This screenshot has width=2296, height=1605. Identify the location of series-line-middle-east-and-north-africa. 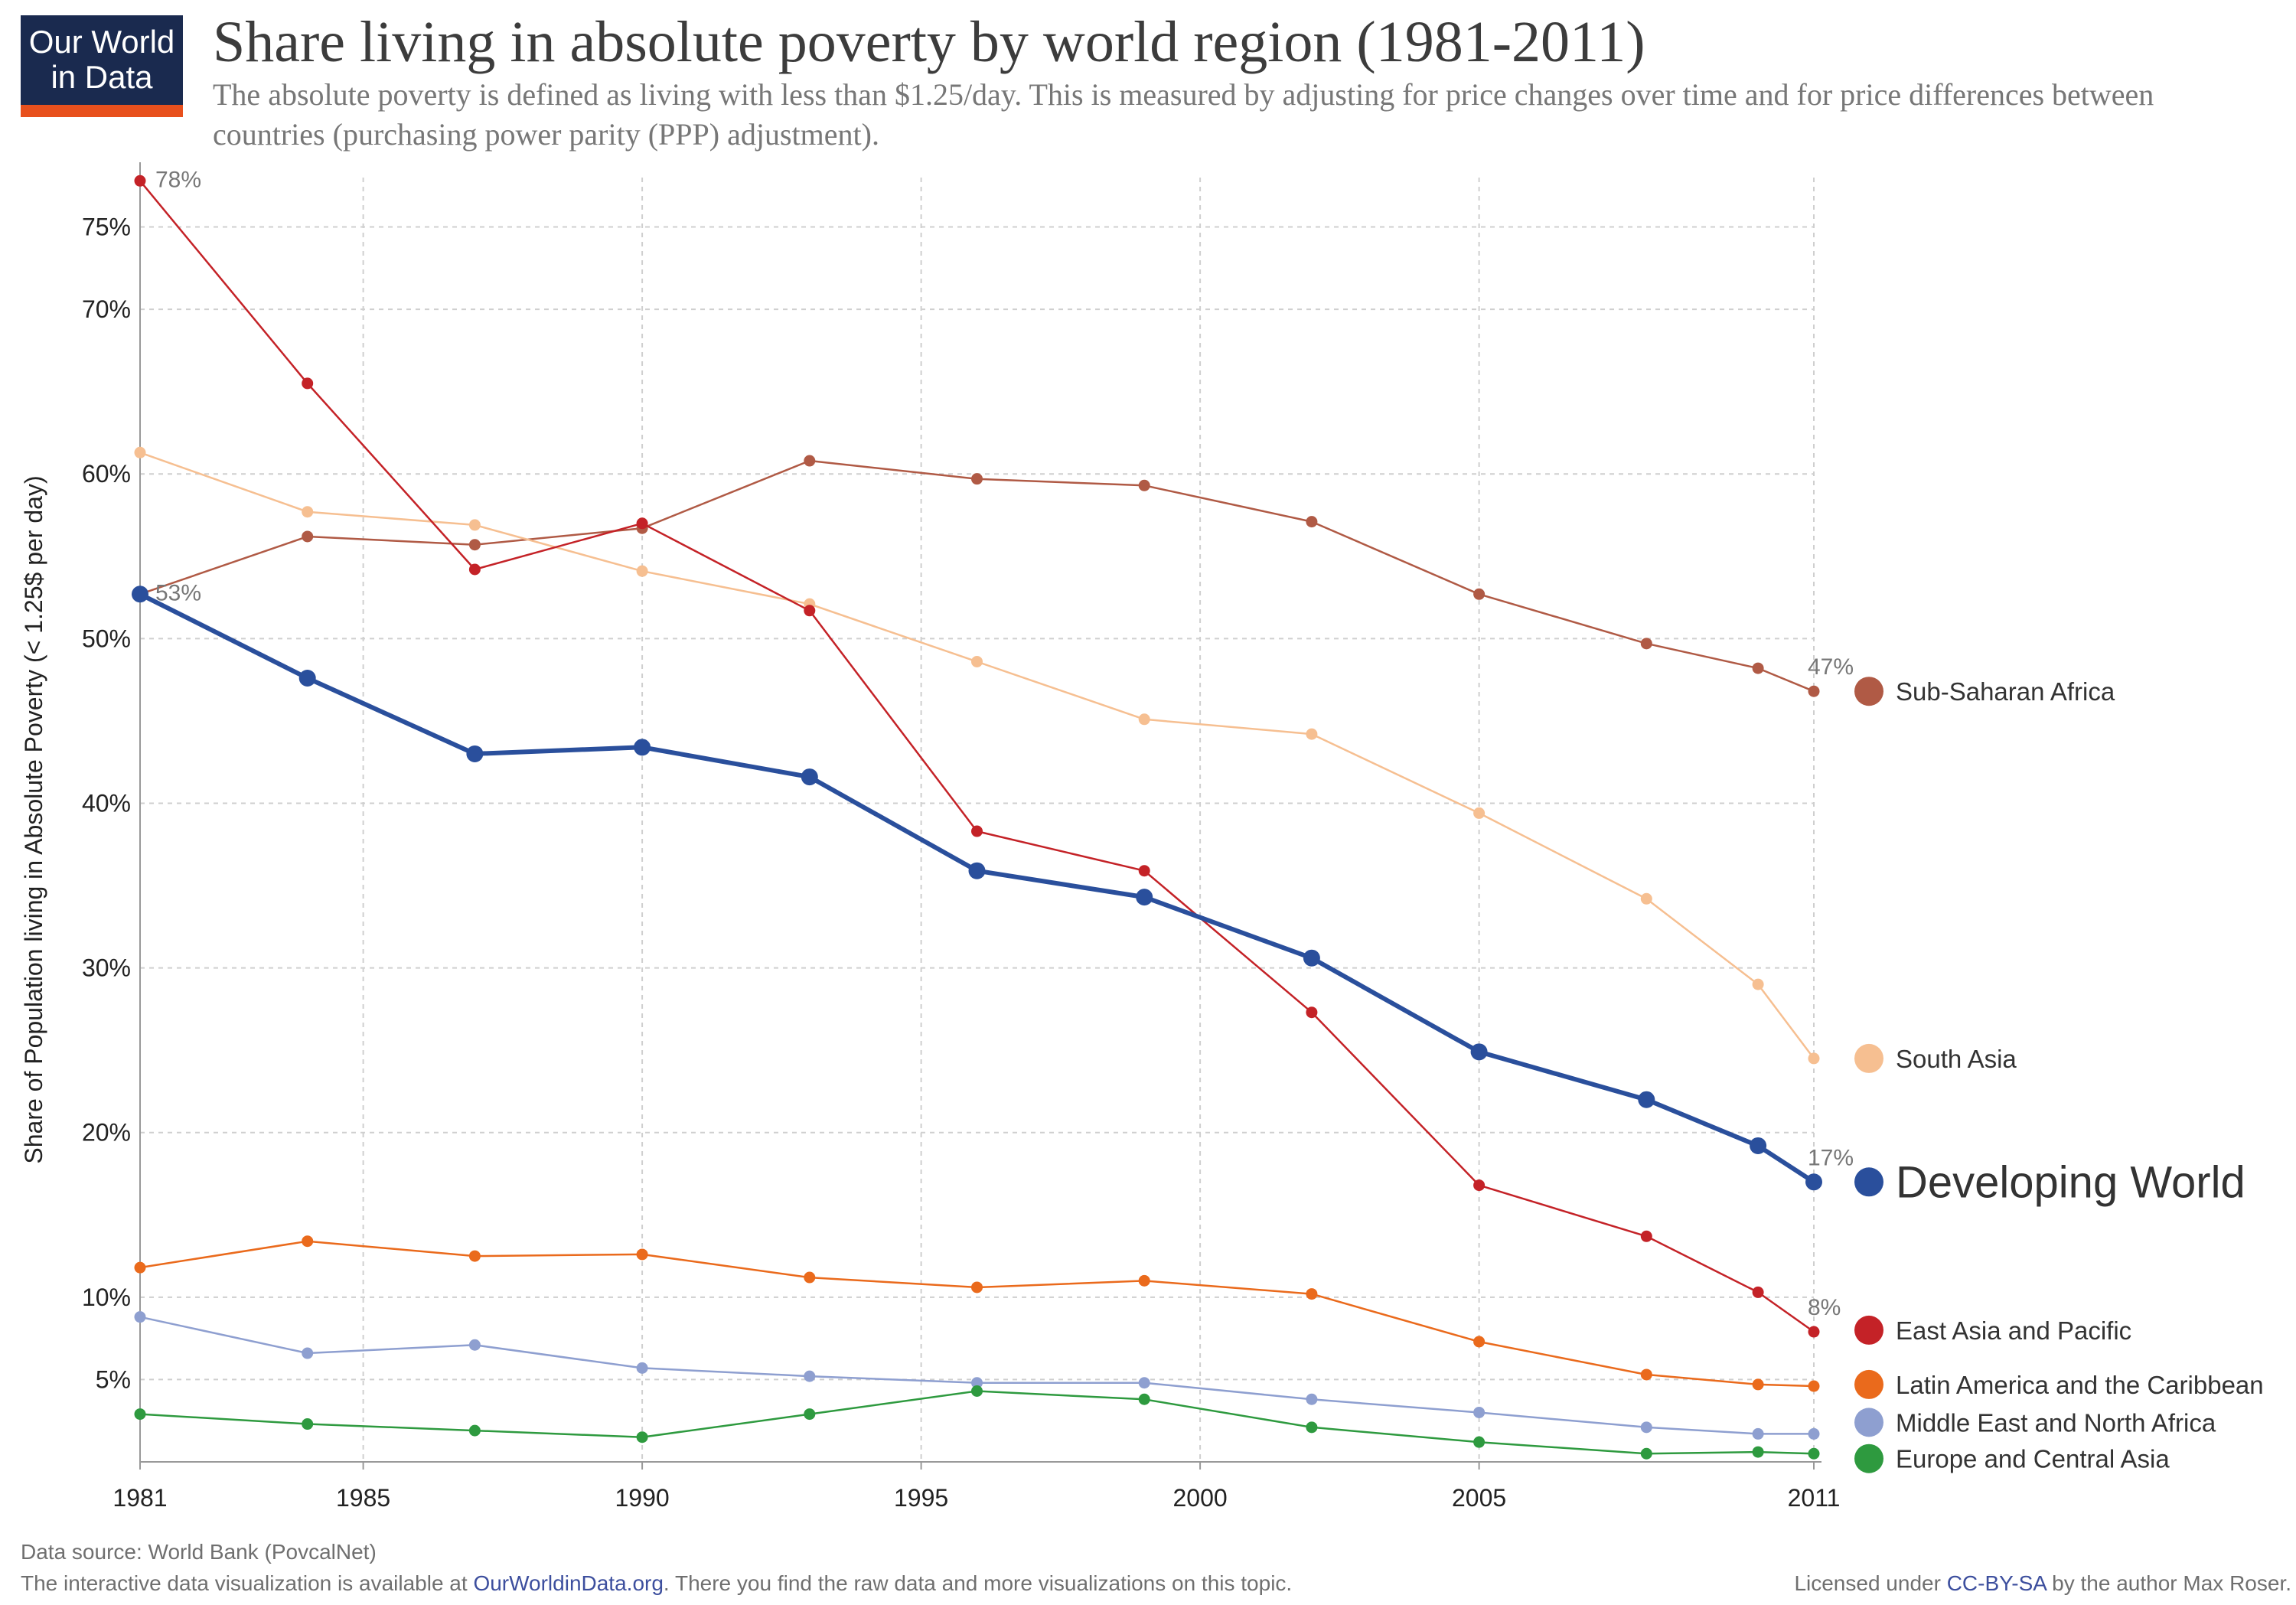
(976, 1375).